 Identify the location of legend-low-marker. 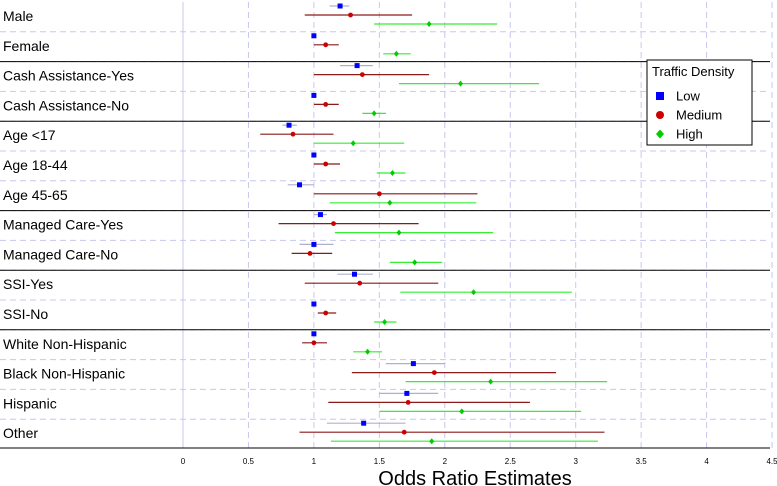
(660, 96).